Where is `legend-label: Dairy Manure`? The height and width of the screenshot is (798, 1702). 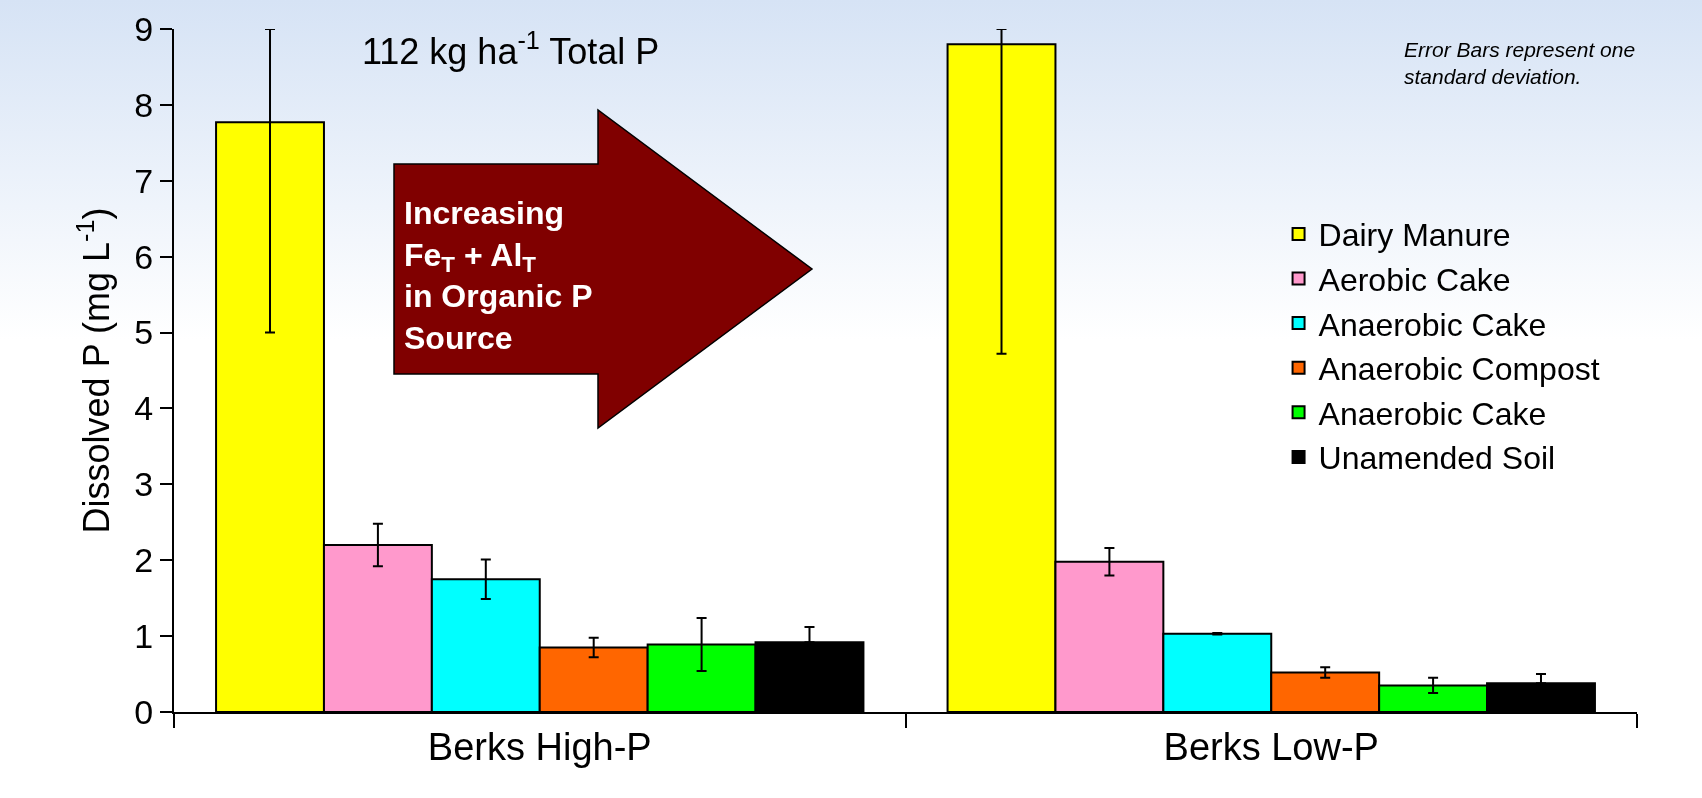 legend-label: Dairy Manure is located at coordinates (1414, 235).